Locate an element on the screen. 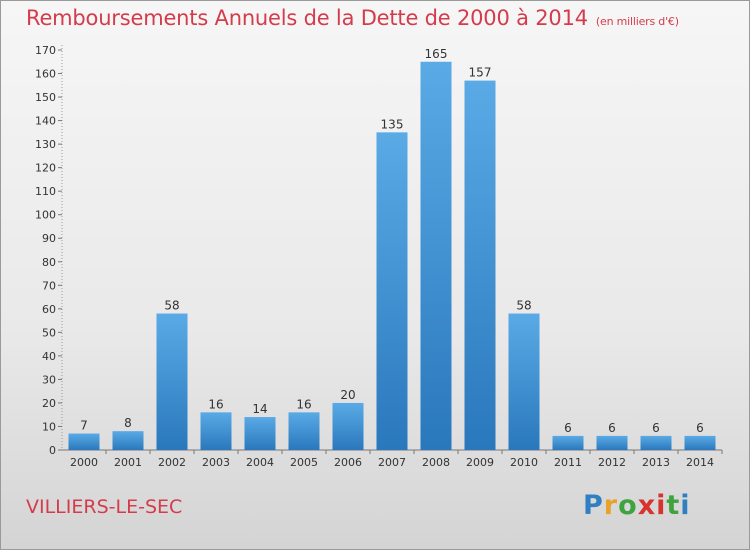  y-tick-label: 80 is located at coordinates (49, 262).